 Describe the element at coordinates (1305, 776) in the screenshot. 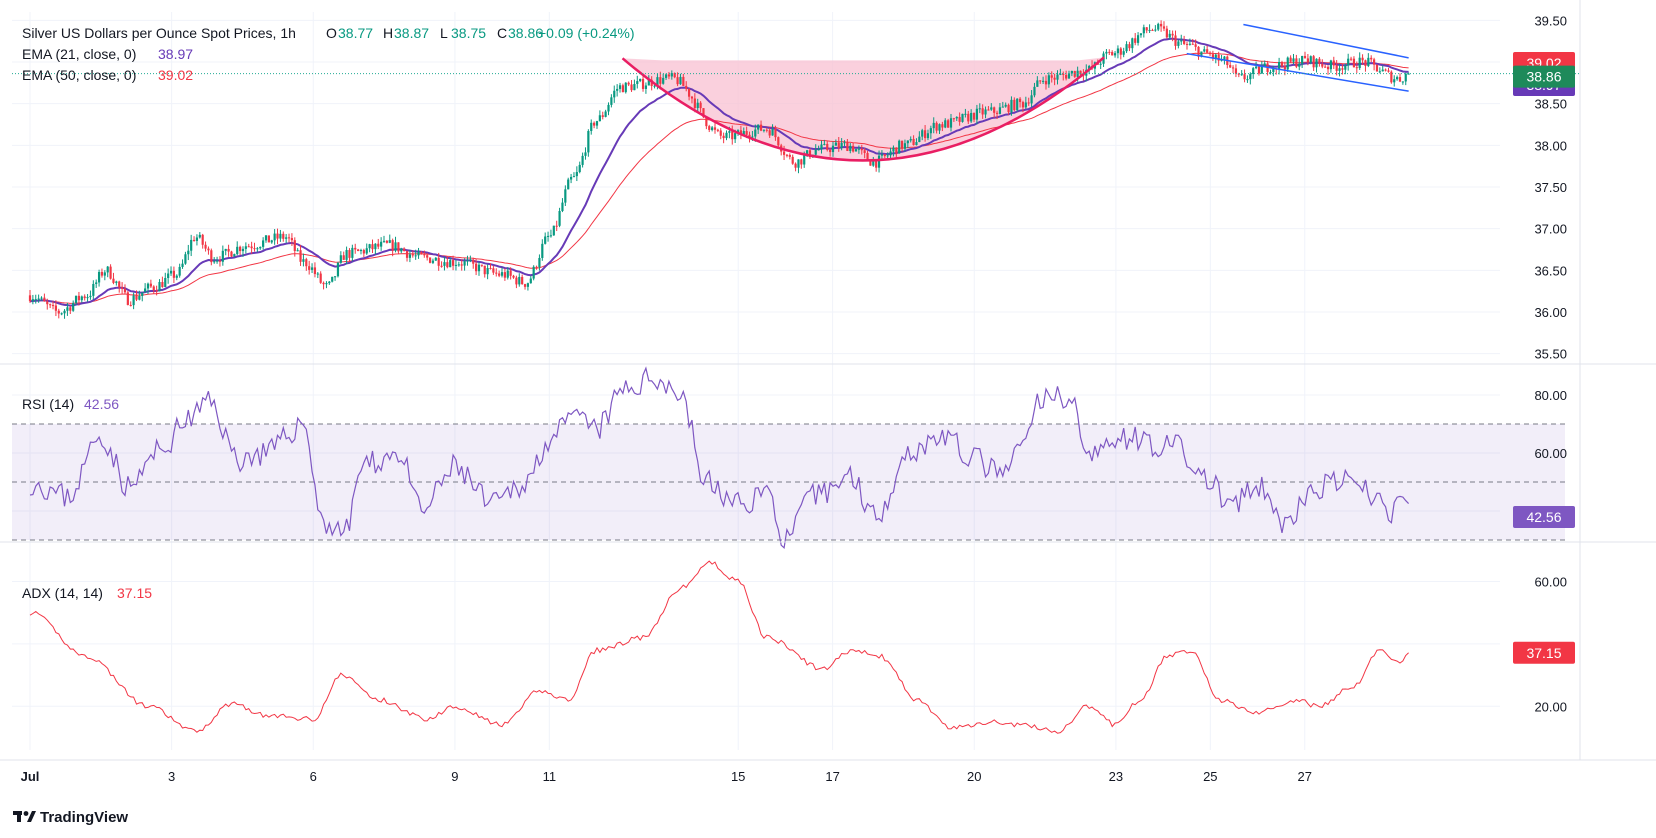

I see `x-tick-label: 27` at that location.